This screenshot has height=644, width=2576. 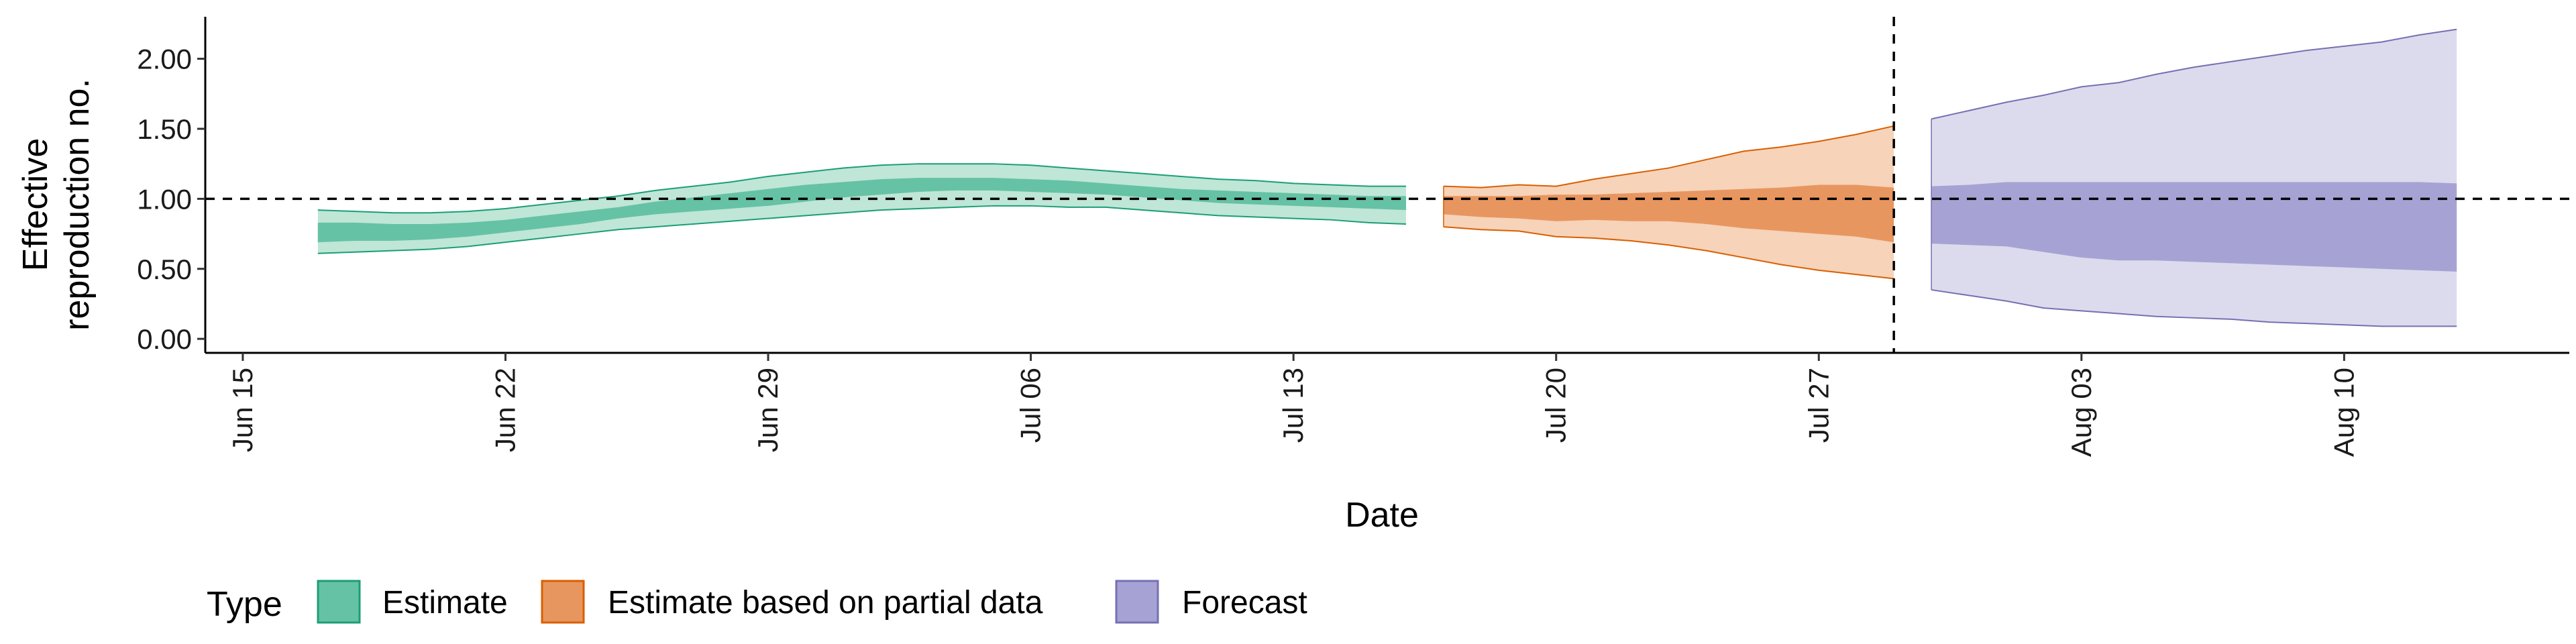 What do you see at coordinates (1818, 405) in the screenshot?
I see `x-tick-label: Jul 27` at bounding box center [1818, 405].